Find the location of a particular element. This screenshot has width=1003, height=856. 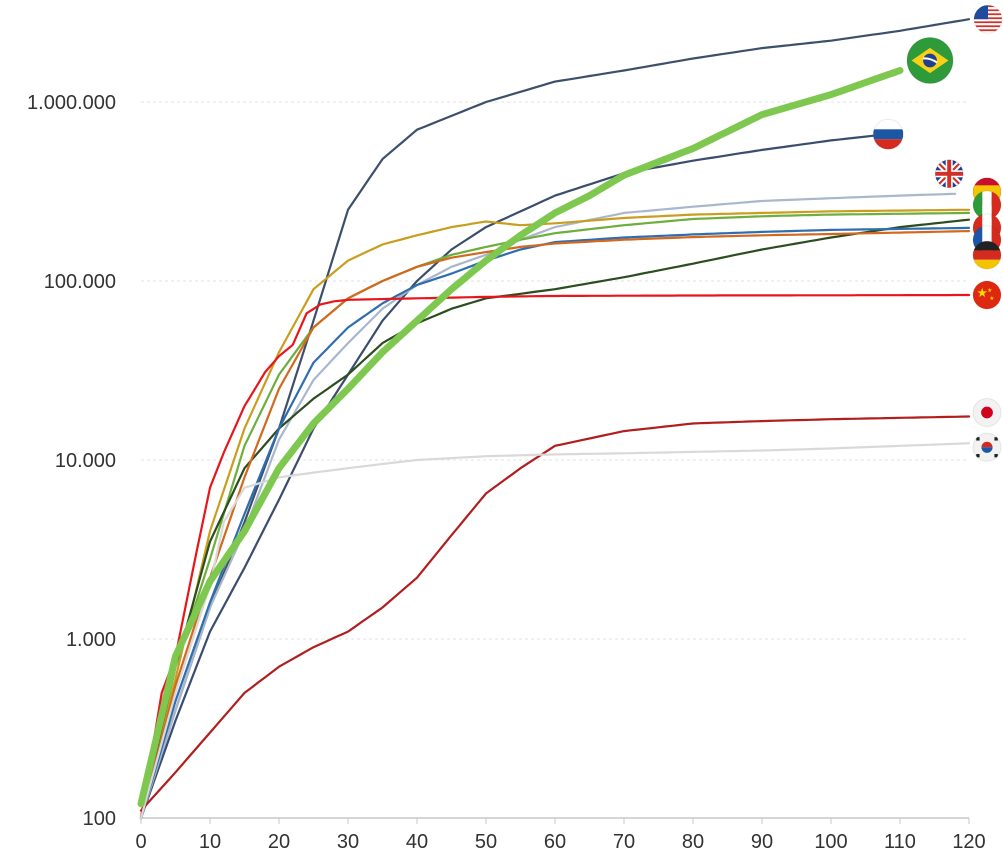

x-tick-label: 40 is located at coordinates (417, 842).